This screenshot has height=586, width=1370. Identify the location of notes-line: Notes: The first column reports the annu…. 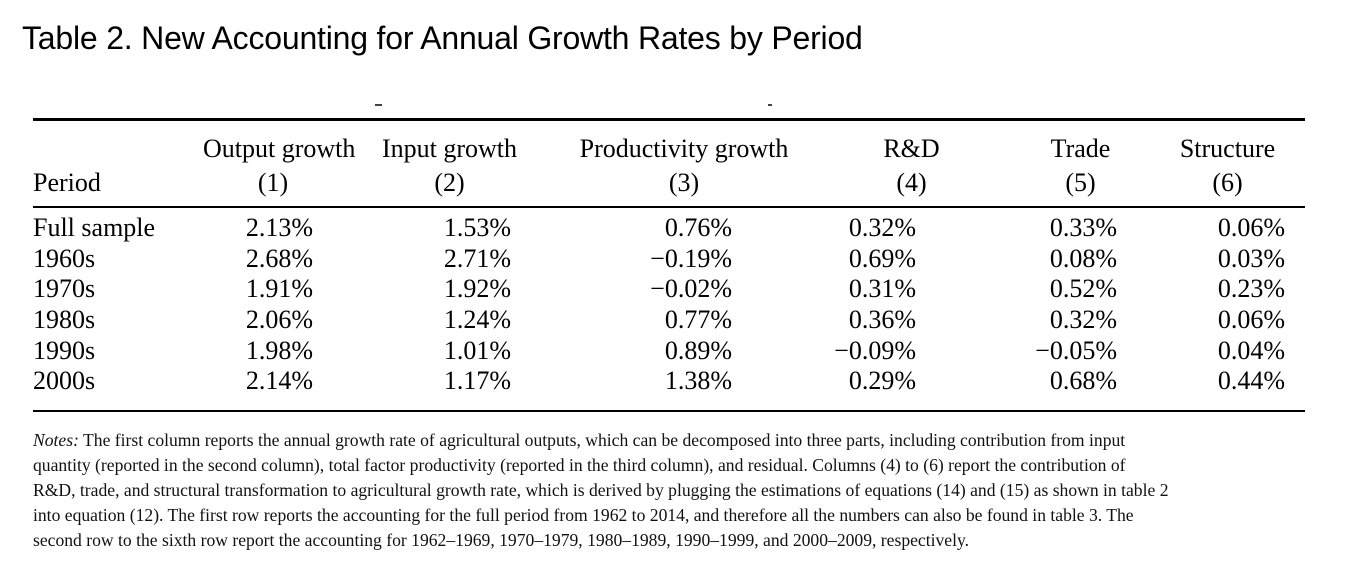
(670, 440).